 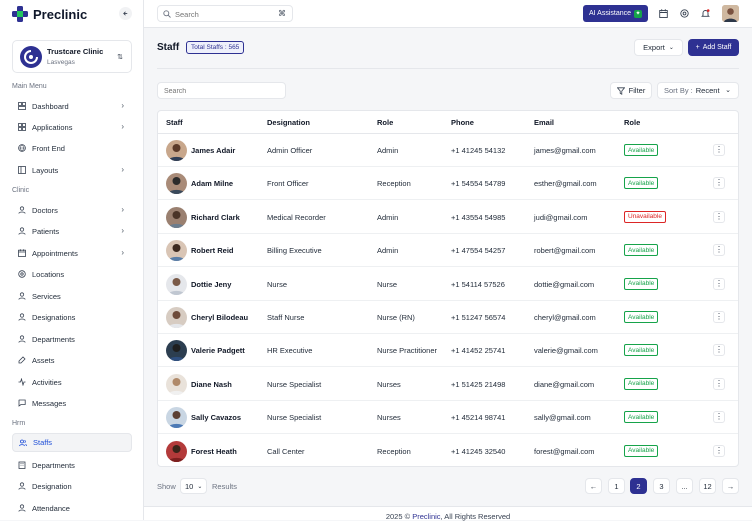 What do you see at coordinates (72, 274) in the screenshot?
I see `sidebar-item-locations: Locations` at bounding box center [72, 274].